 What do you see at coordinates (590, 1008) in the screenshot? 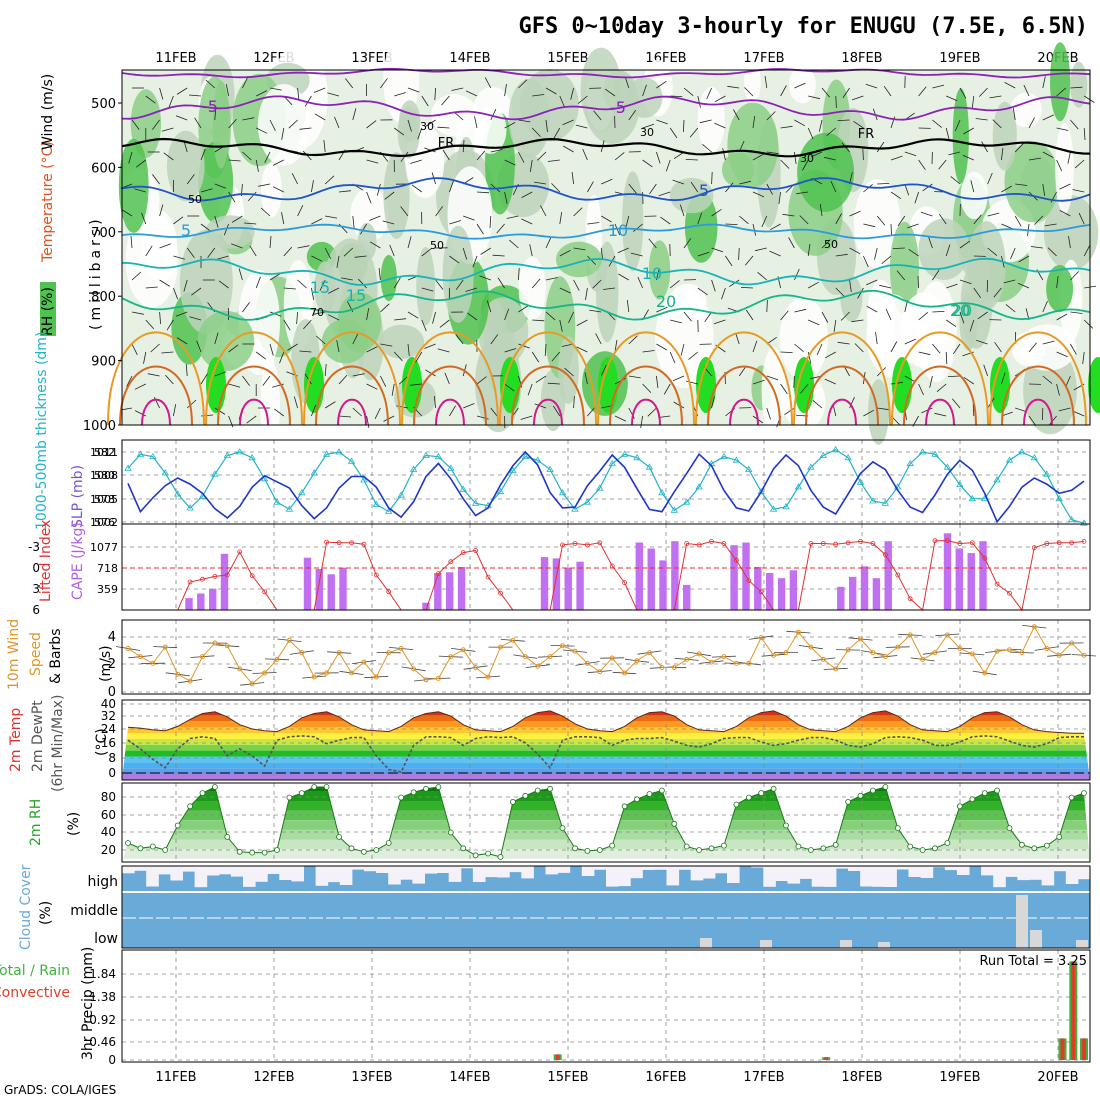
I see `precip-panel: 1.84 1.38 0.92 0.46 0 Run Total = 3.25` at bounding box center [590, 1008].